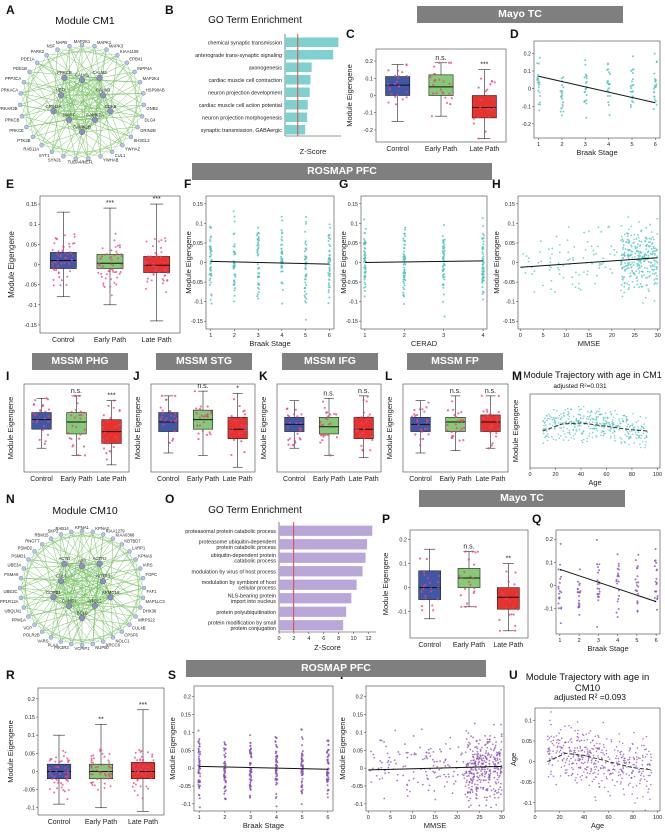  What do you see at coordinates (234, 336) in the screenshot?
I see `scatter-xtick-label: 2` at bounding box center [234, 336].